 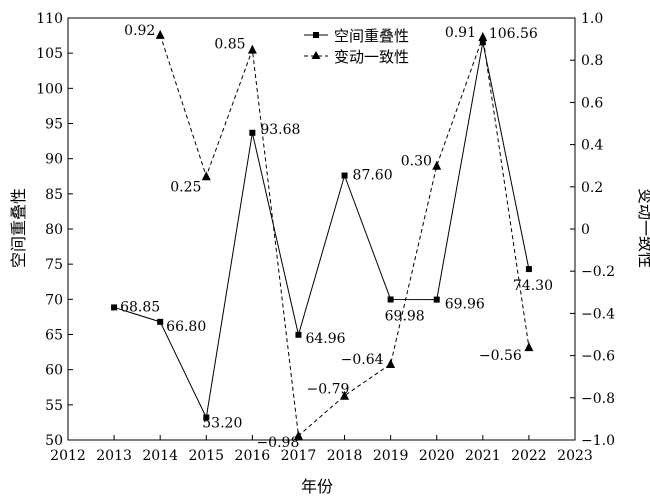 I want to click on left-y-tick-label: 50, so click(x=54, y=441).